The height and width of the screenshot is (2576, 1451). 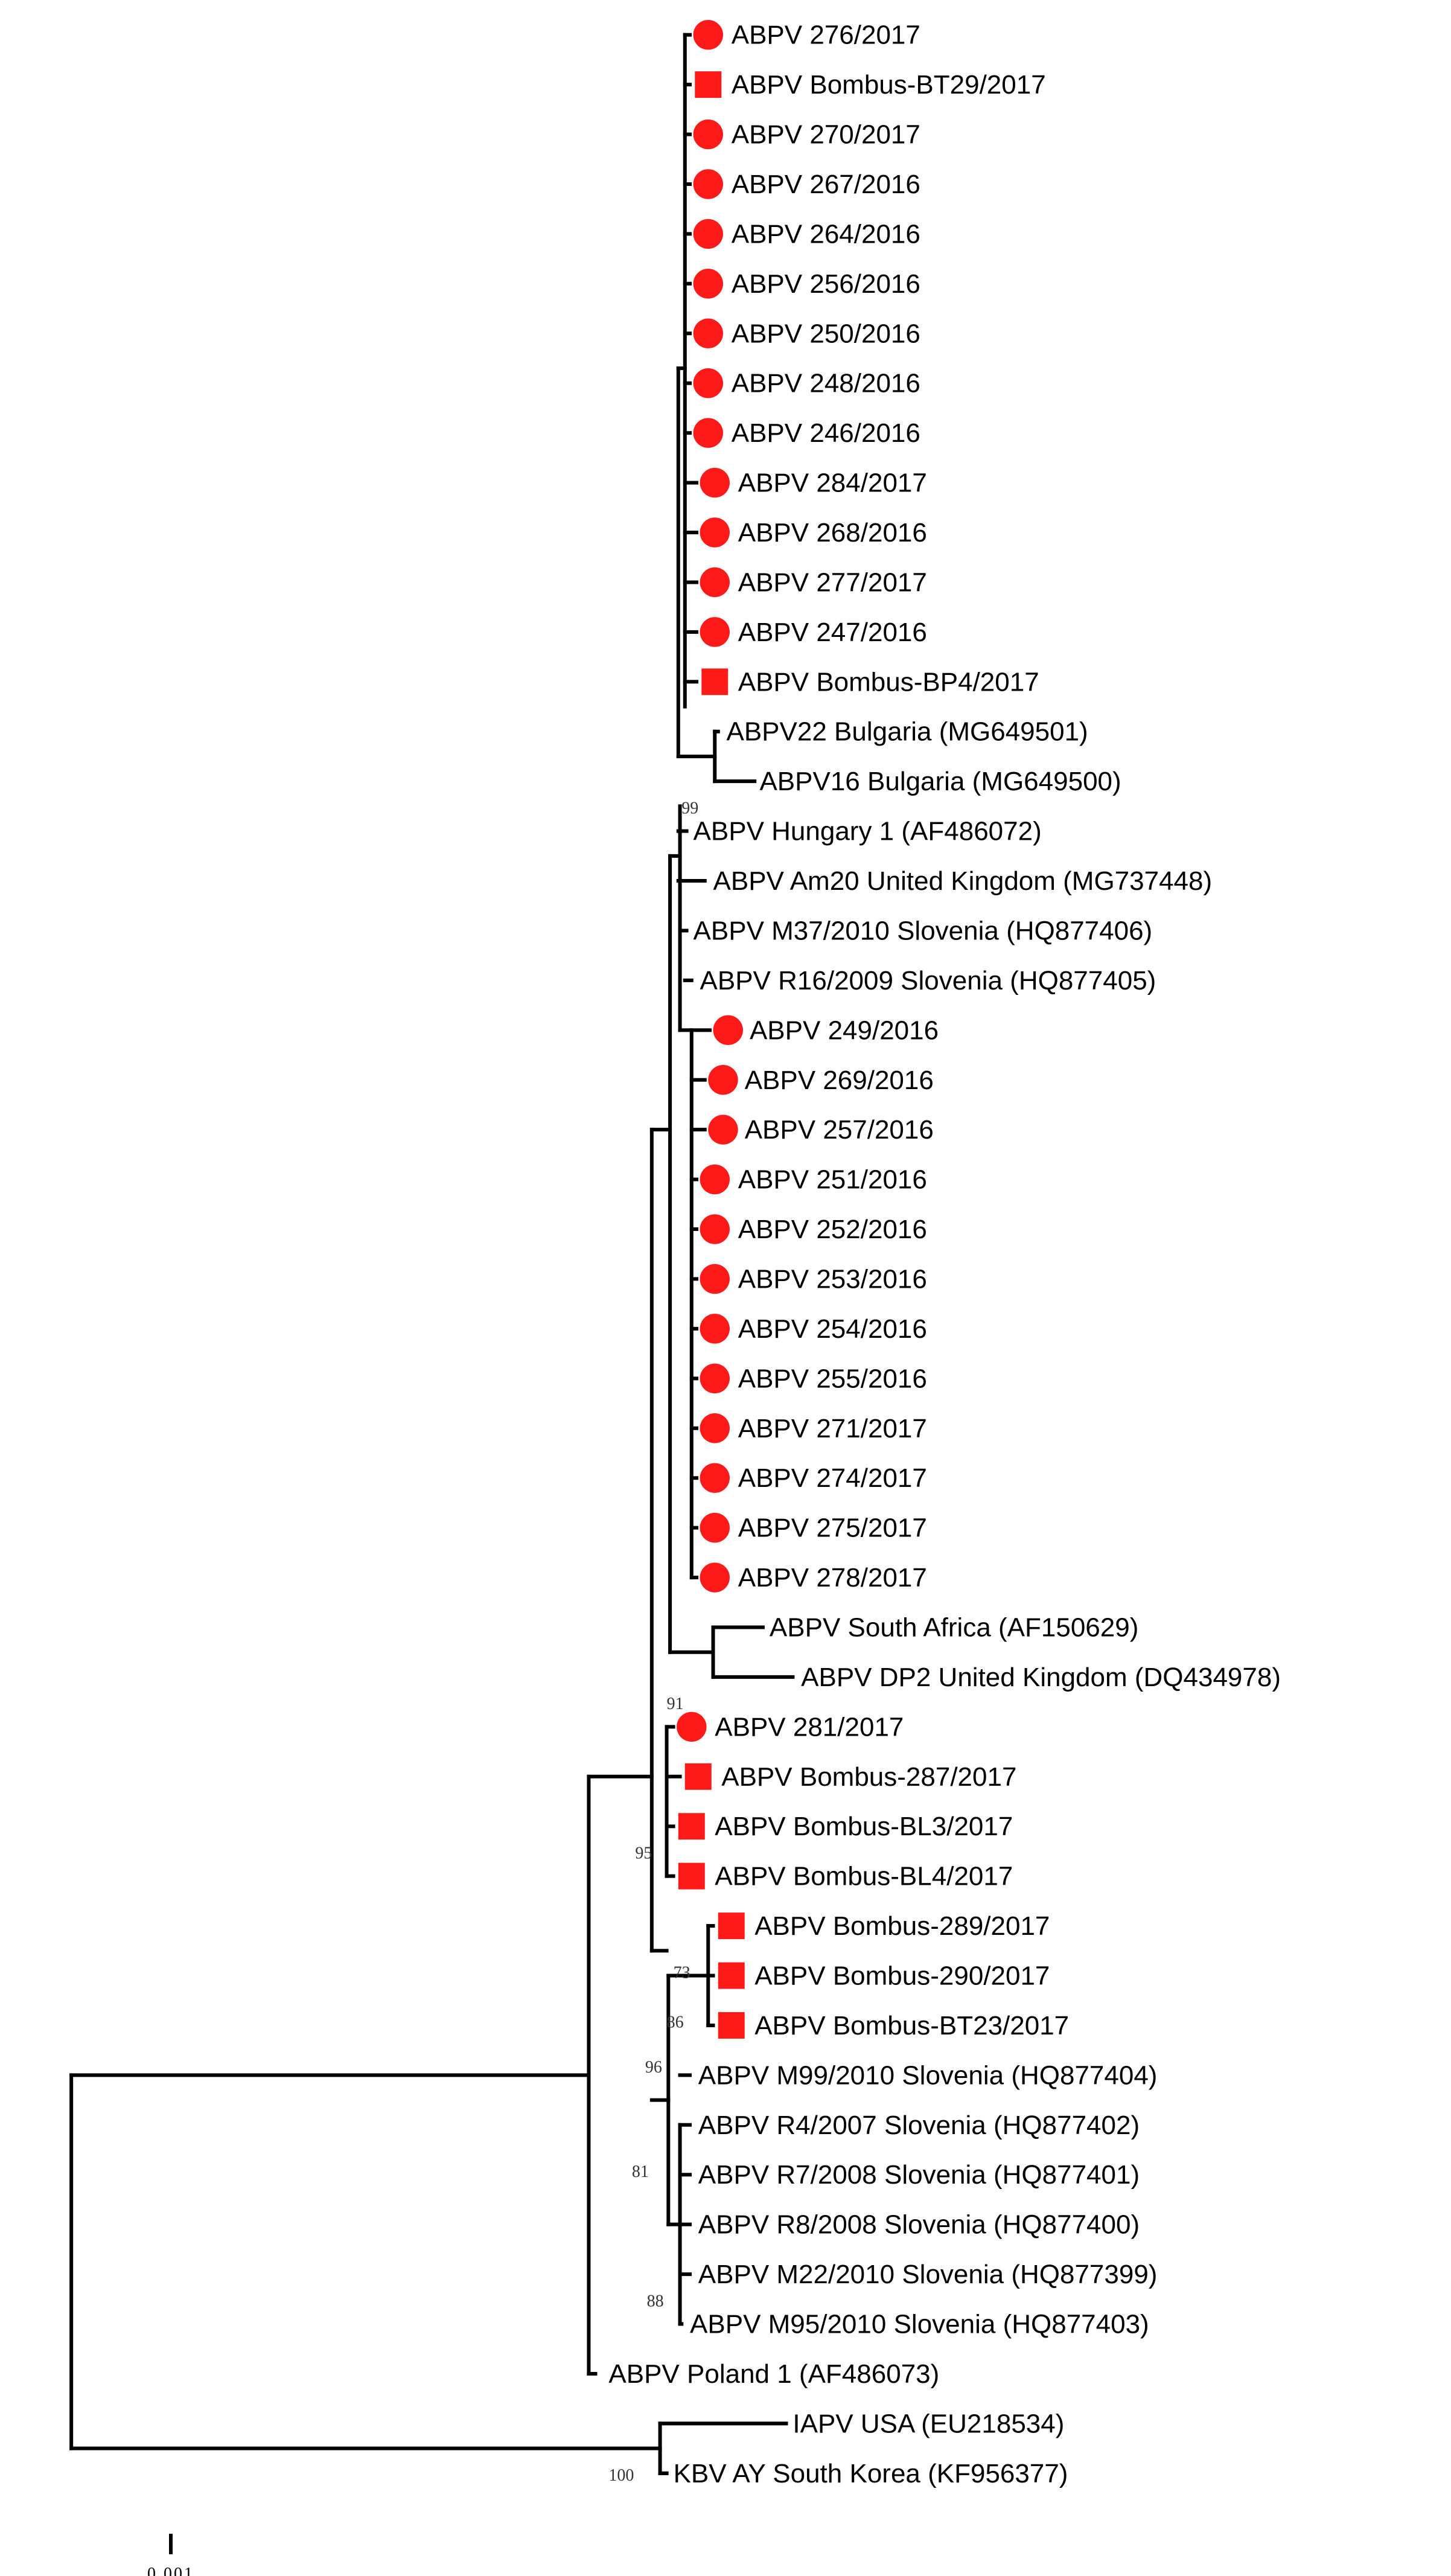 What do you see at coordinates (844, 1030) in the screenshot?
I see `tip-label: ABPV 249/2016` at bounding box center [844, 1030].